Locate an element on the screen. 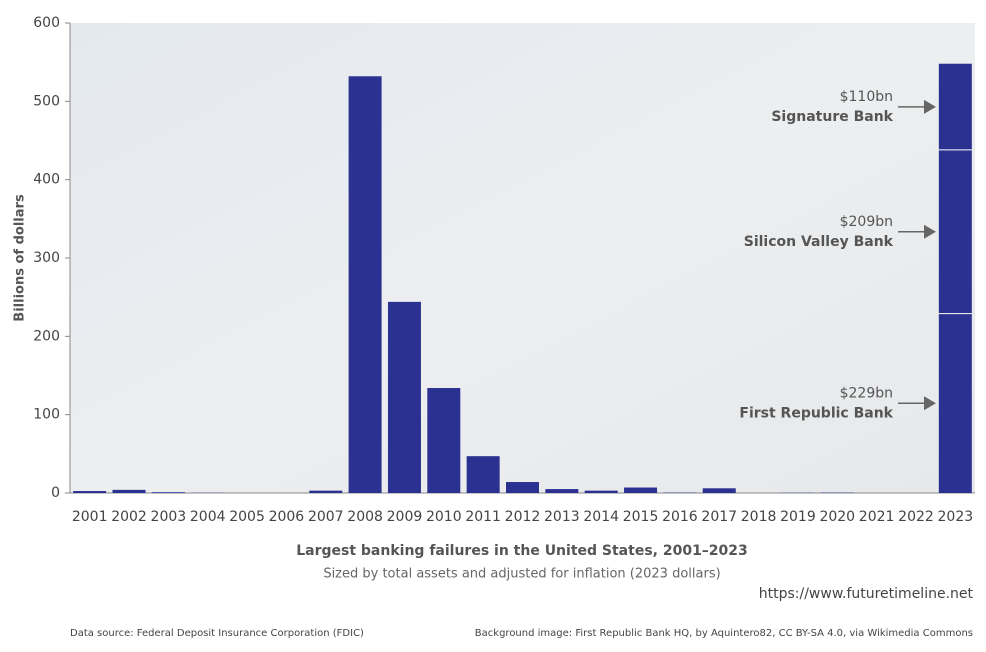 The image size is (986, 652). x-tick-label: 2008 is located at coordinates (365, 517).